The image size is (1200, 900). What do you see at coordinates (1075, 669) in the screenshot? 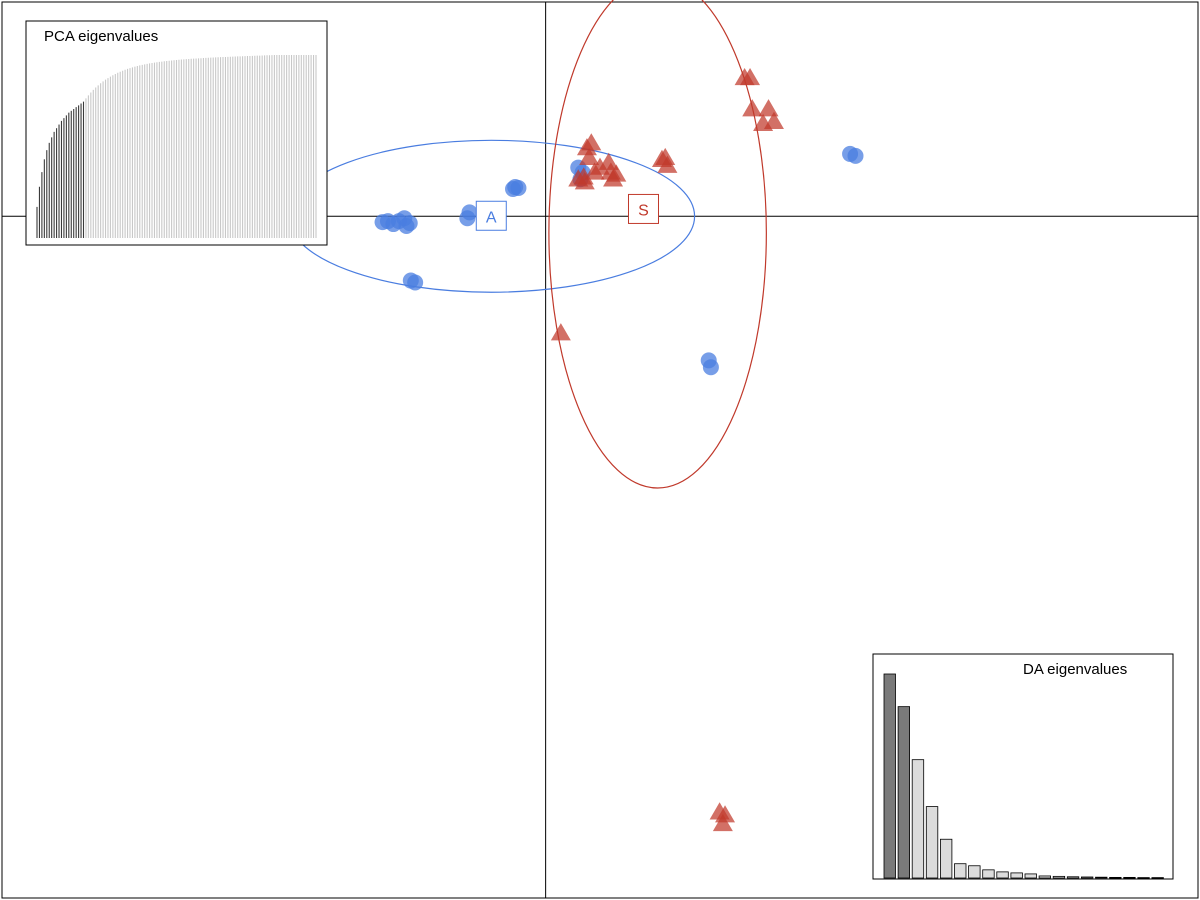
I see `da-inset-title: DA eigenvalues` at bounding box center [1075, 669].